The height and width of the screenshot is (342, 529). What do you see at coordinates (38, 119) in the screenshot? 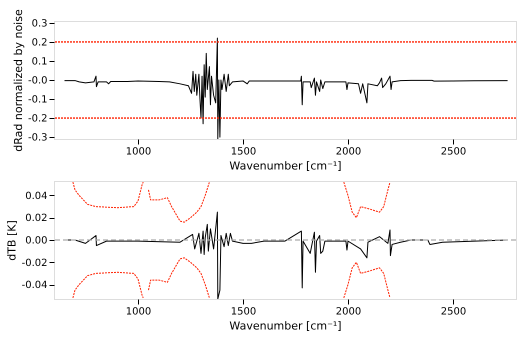
I see `y-tick-label: -0.2` at bounding box center [38, 119].